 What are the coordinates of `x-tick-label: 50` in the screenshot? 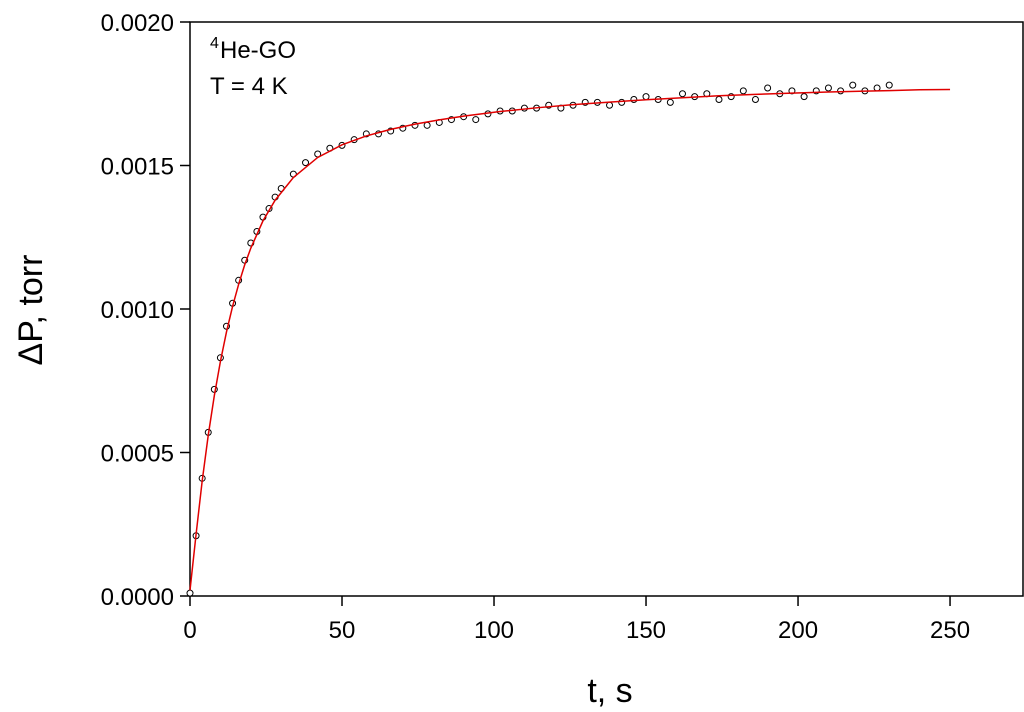 It's located at (342, 630).